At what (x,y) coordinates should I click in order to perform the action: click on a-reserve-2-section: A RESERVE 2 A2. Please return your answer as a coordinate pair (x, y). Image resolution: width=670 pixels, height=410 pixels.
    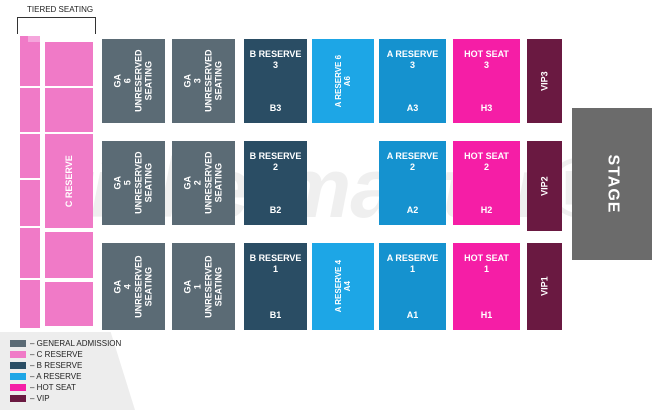
    Looking at the image, I should click on (412, 183).